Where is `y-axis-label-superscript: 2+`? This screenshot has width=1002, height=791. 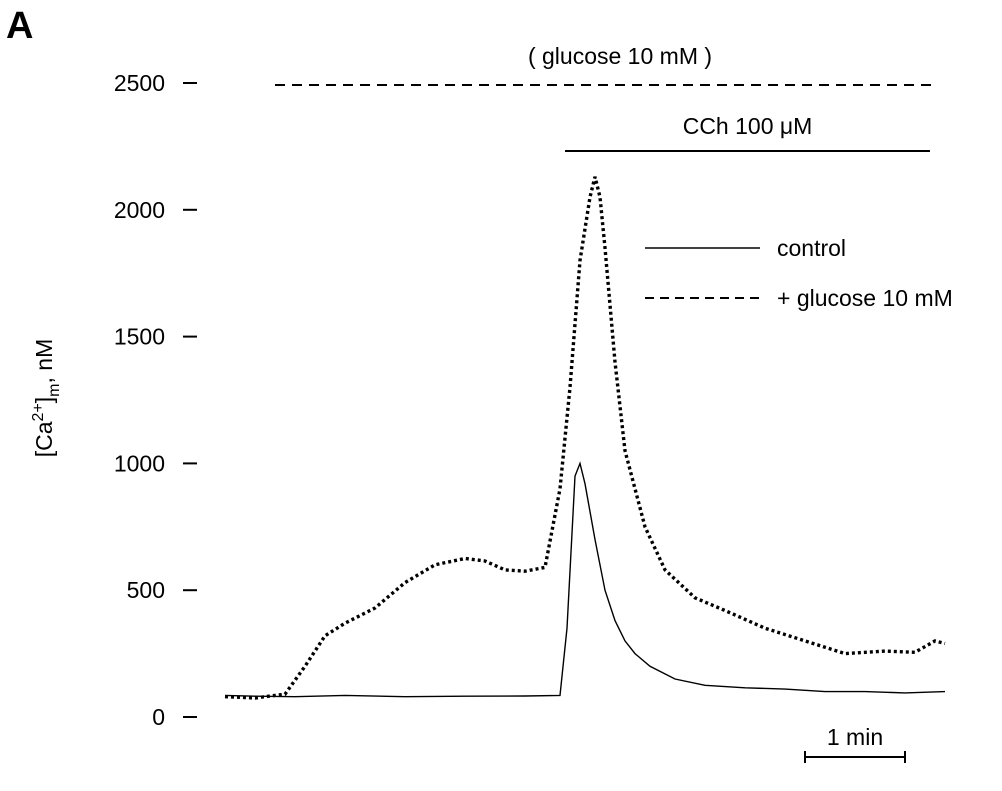
y-axis-label-superscript: 2+ is located at coordinates (38, 412).